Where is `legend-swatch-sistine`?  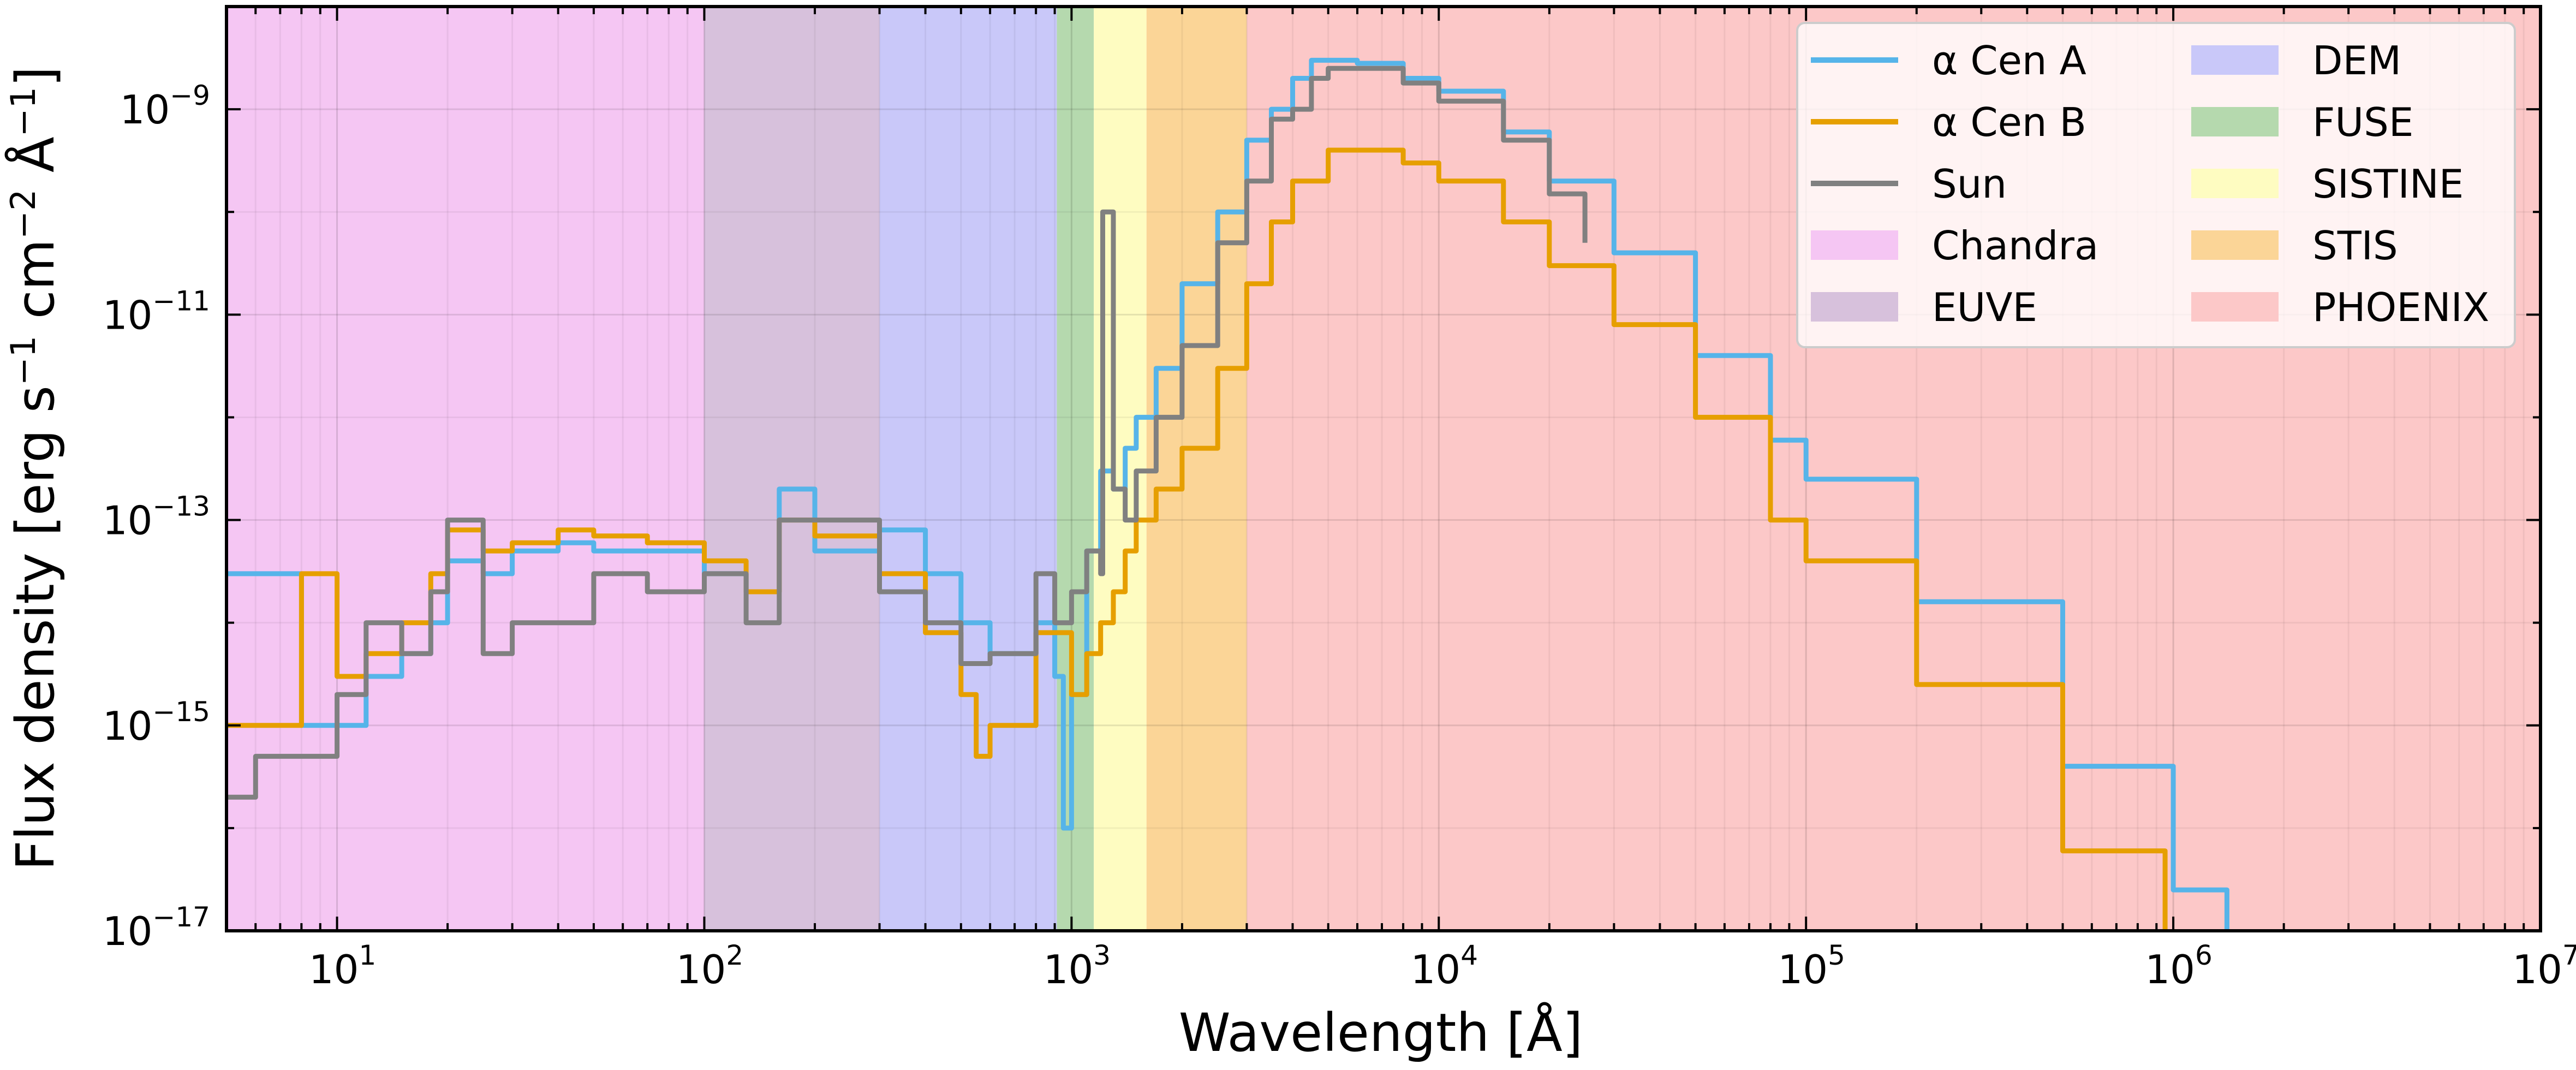 legend-swatch-sistine is located at coordinates (2235, 183).